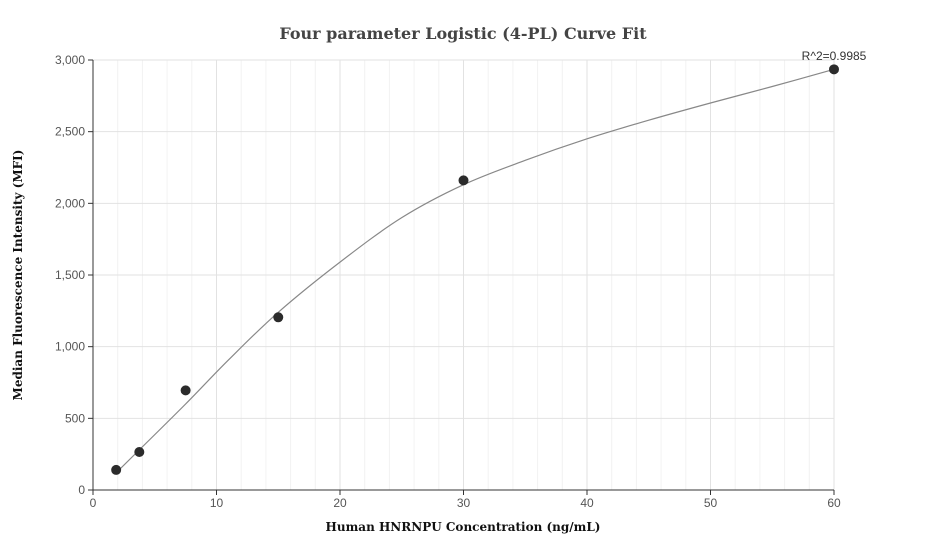 This screenshot has width=927, height=560. I want to click on x-tick-label: 50, so click(711, 503).